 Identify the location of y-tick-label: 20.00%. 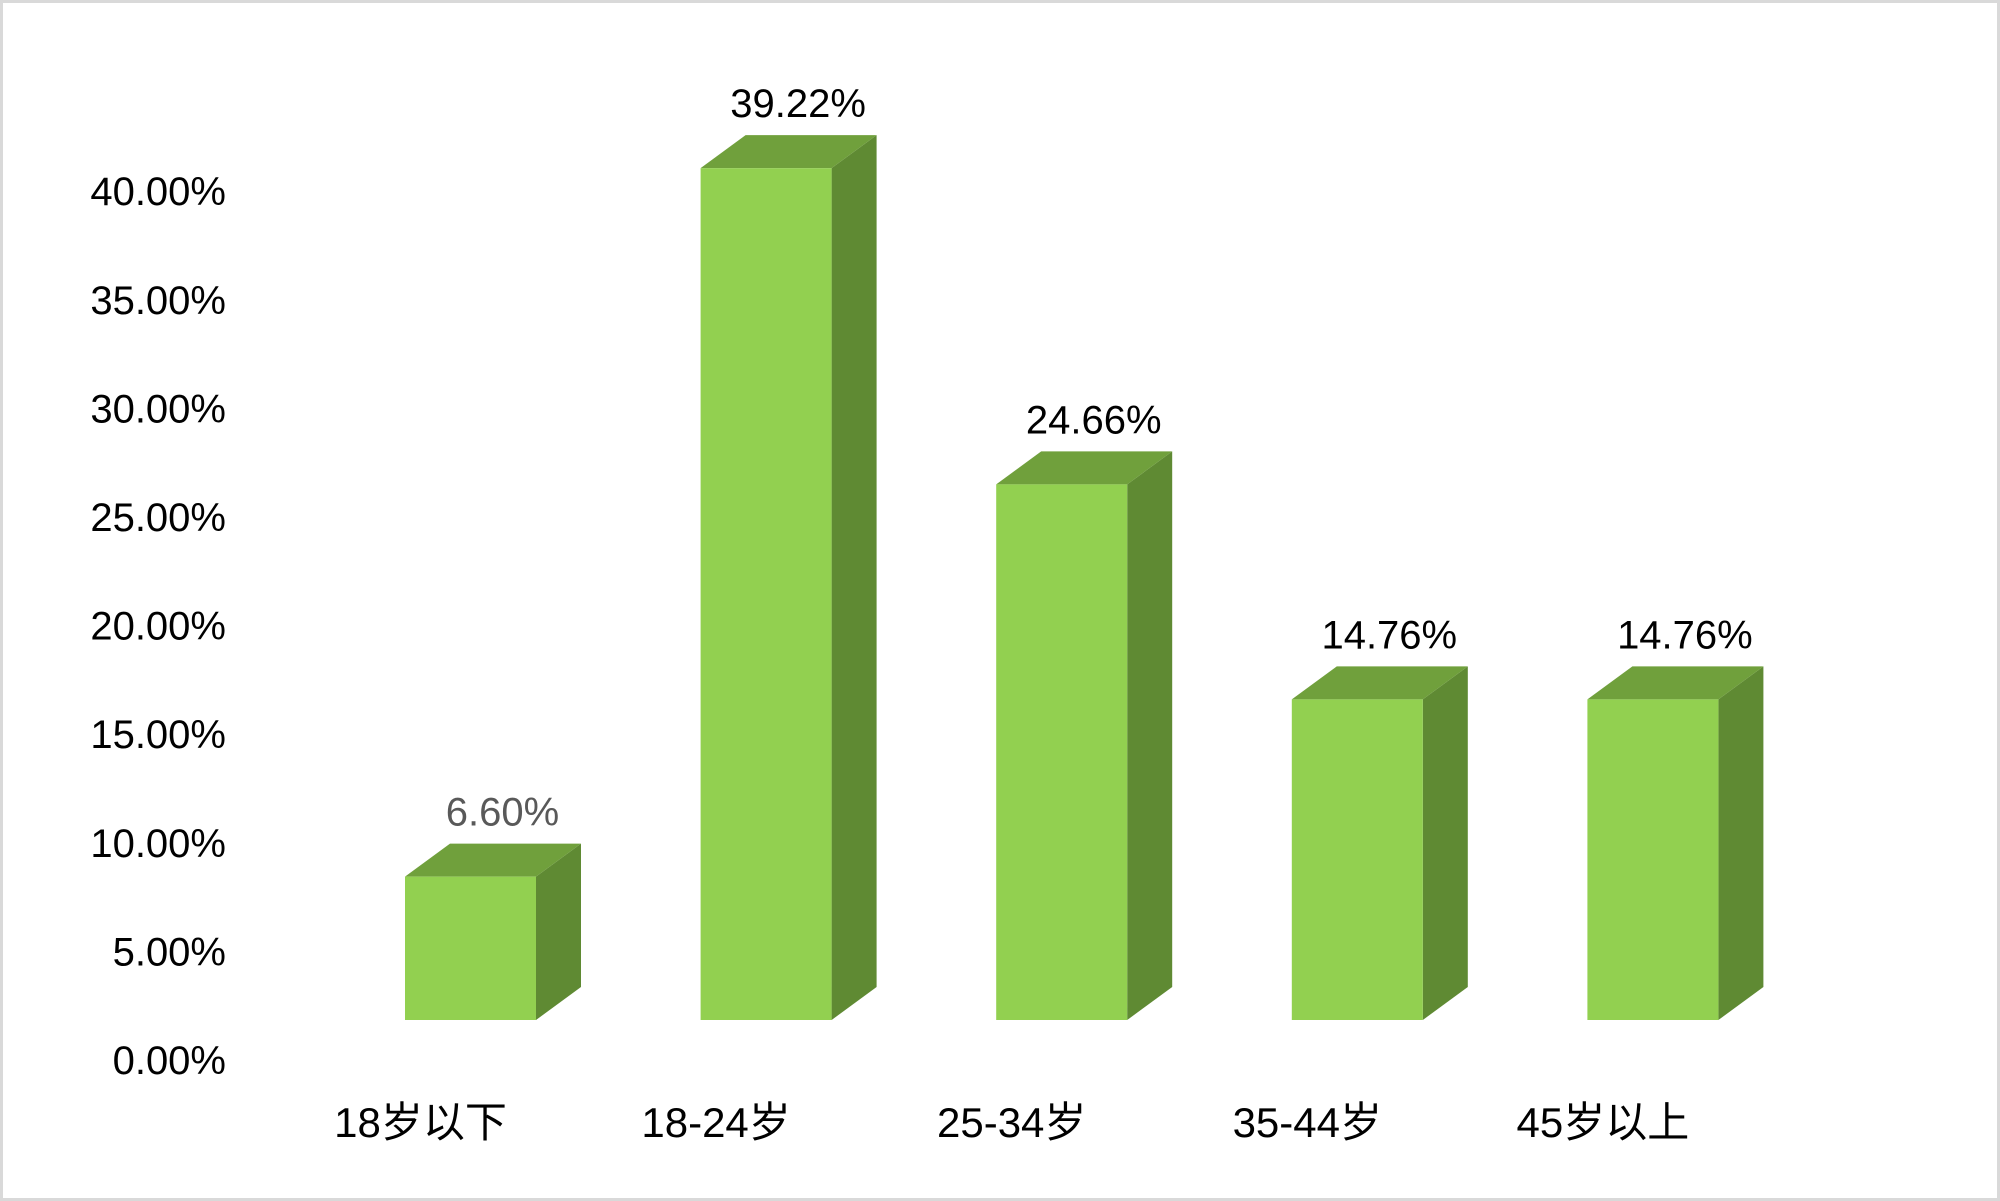
(158, 627).